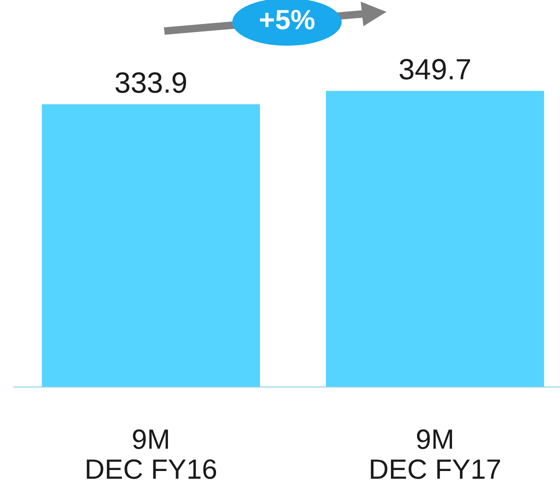 This screenshot has width=560, height=500. What do you see at coordinates (151, 454) in the screenshot?
I see `x-tick-label: 9M DEC FY16` at bounding box center [151, 454].